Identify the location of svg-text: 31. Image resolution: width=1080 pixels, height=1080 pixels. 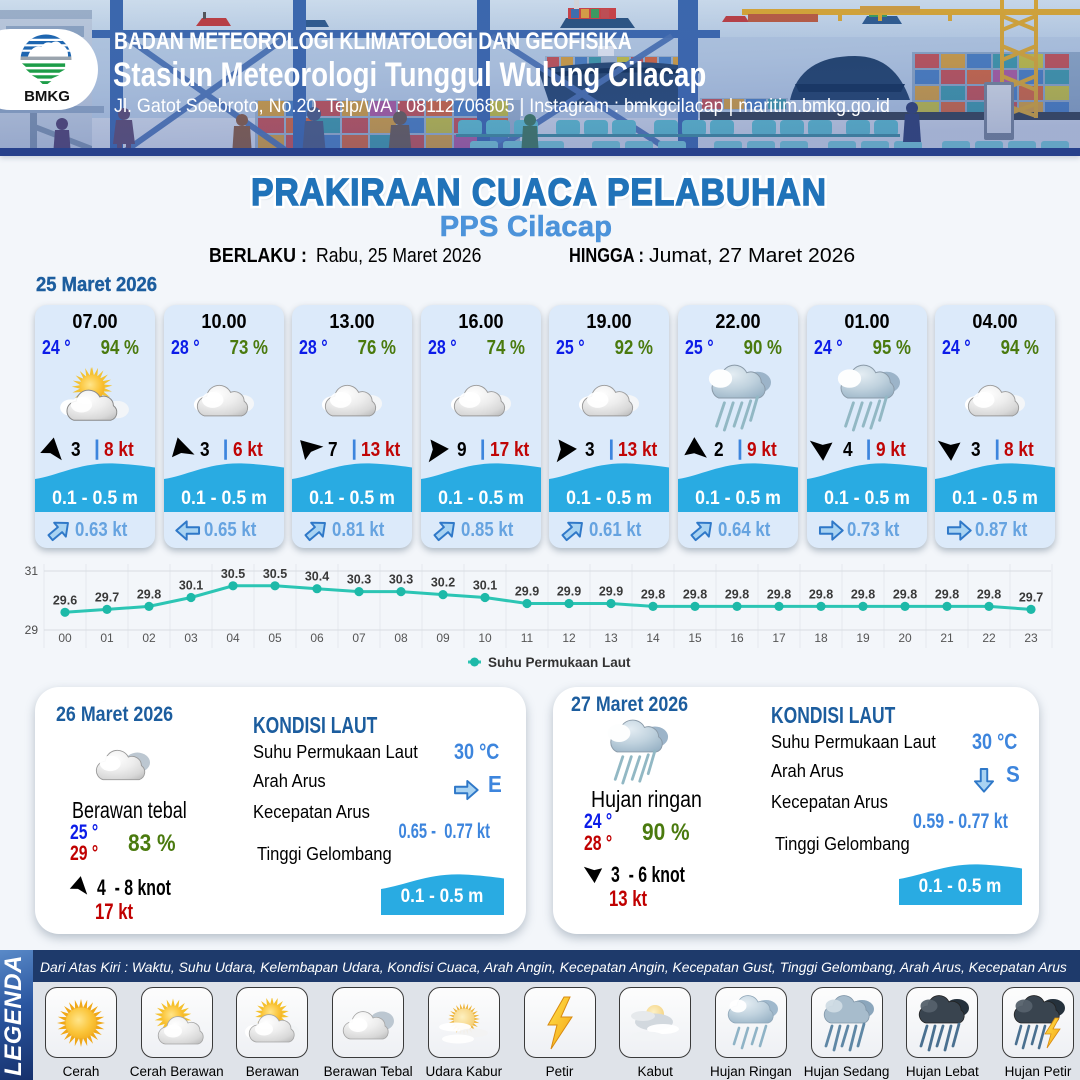
(32, 571).